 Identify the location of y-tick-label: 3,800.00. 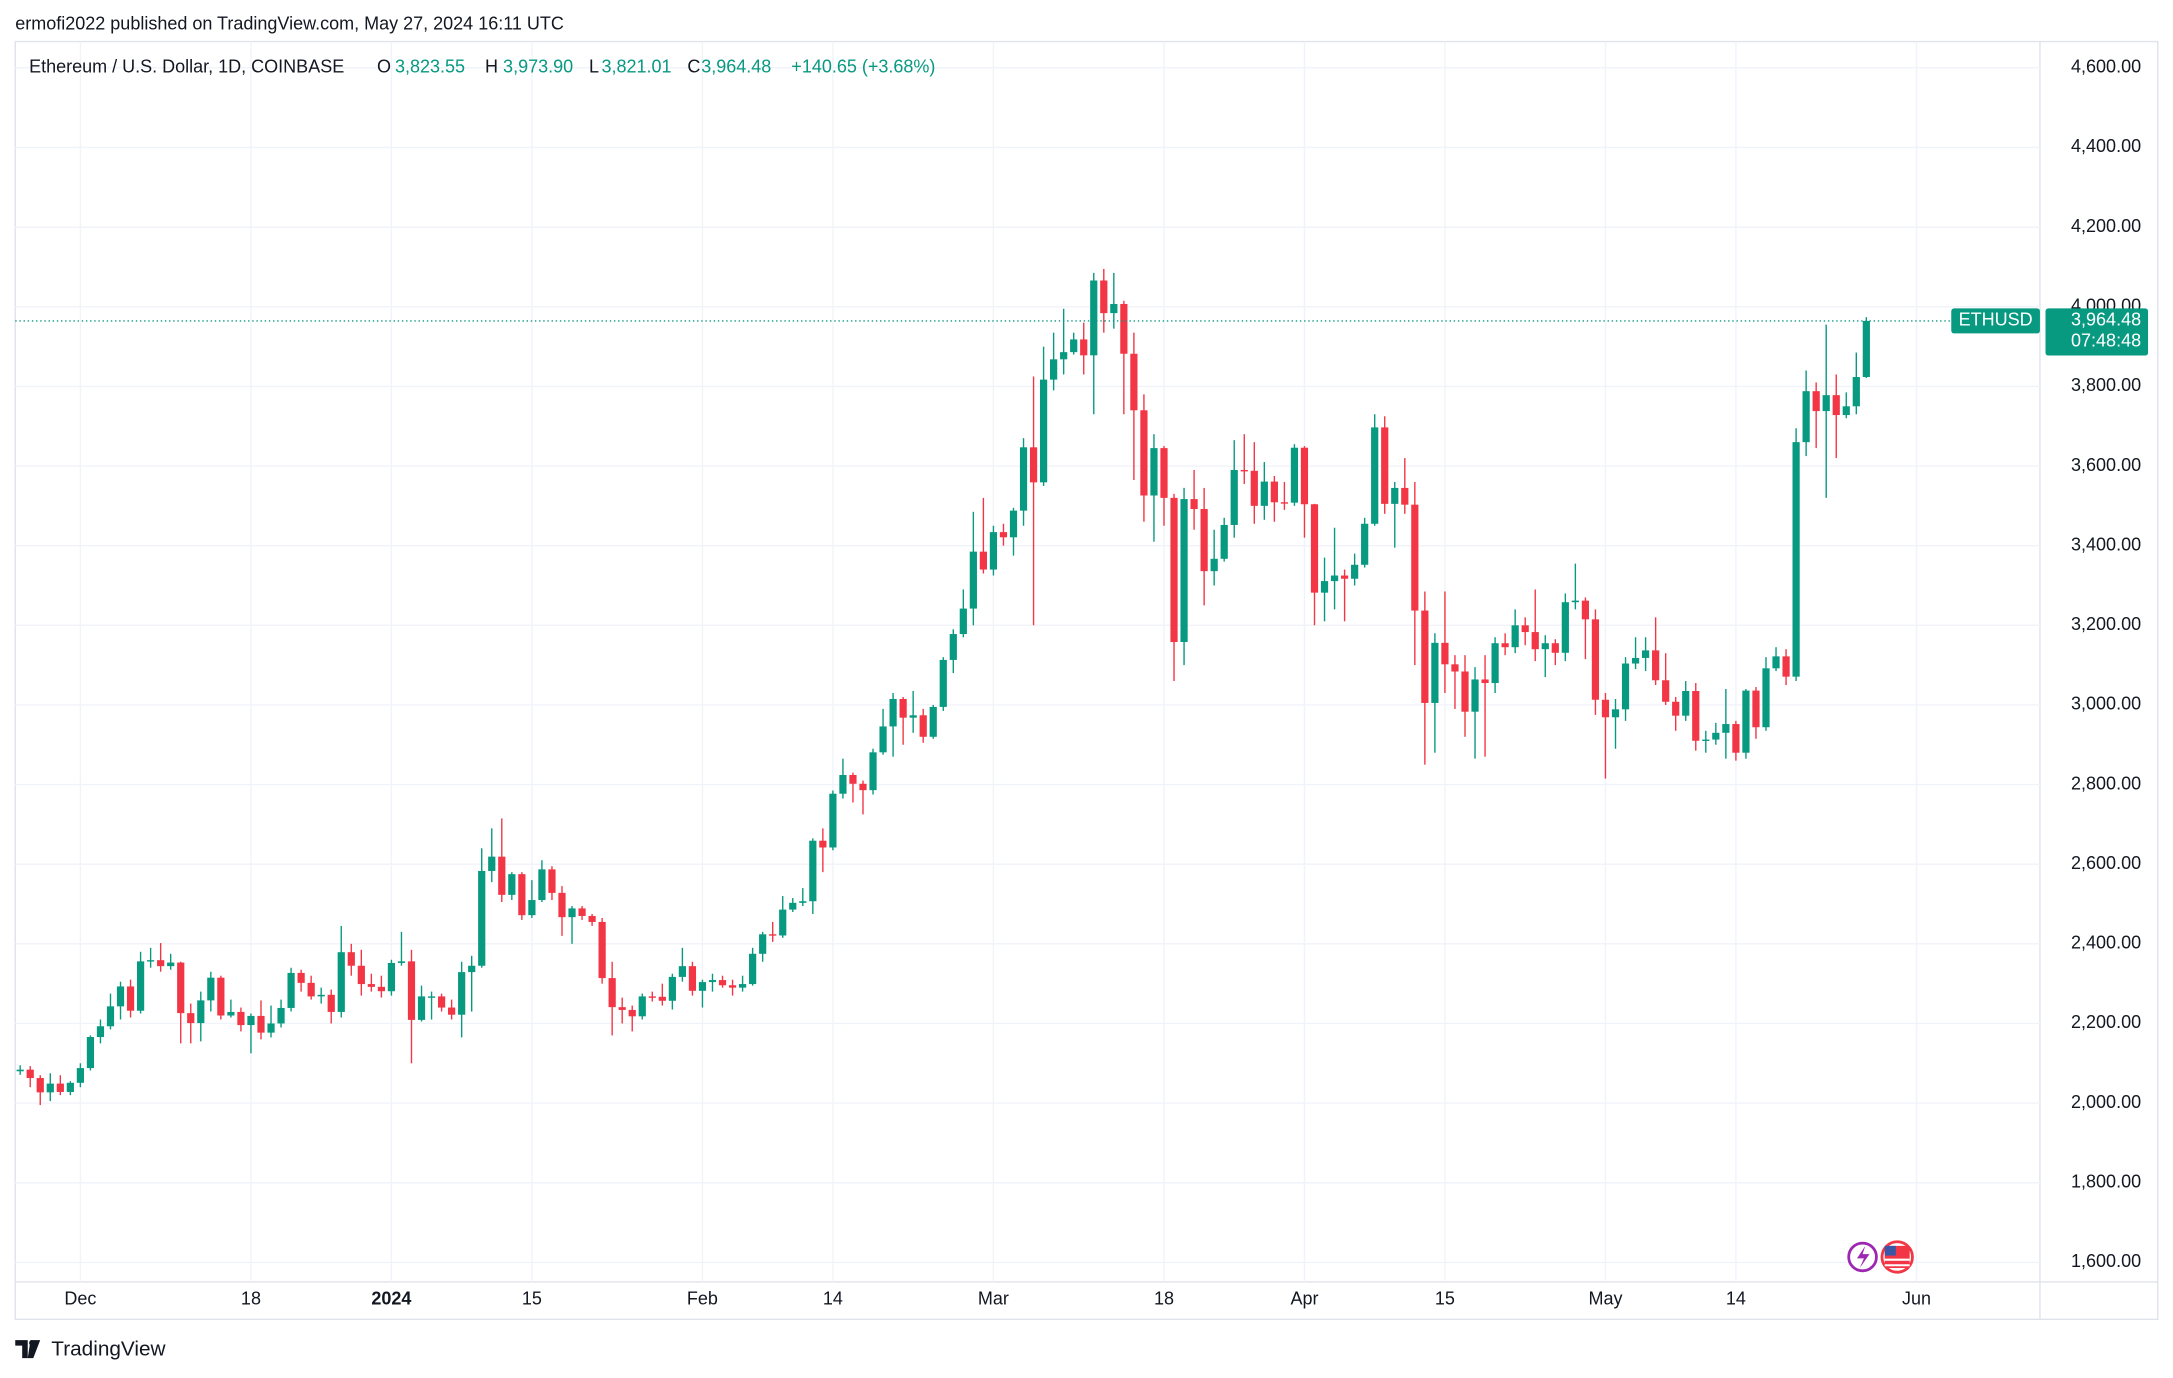
(2106, 385).